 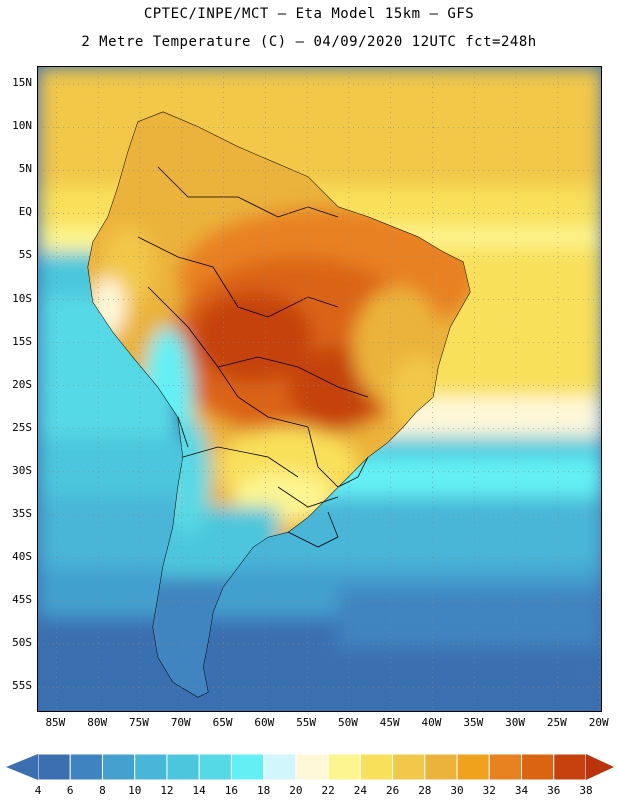 What do you see at coordinates (139, 722) in the screenshot?
I see `longitude-tick-label: 75W` at bounding box center [139, 722].